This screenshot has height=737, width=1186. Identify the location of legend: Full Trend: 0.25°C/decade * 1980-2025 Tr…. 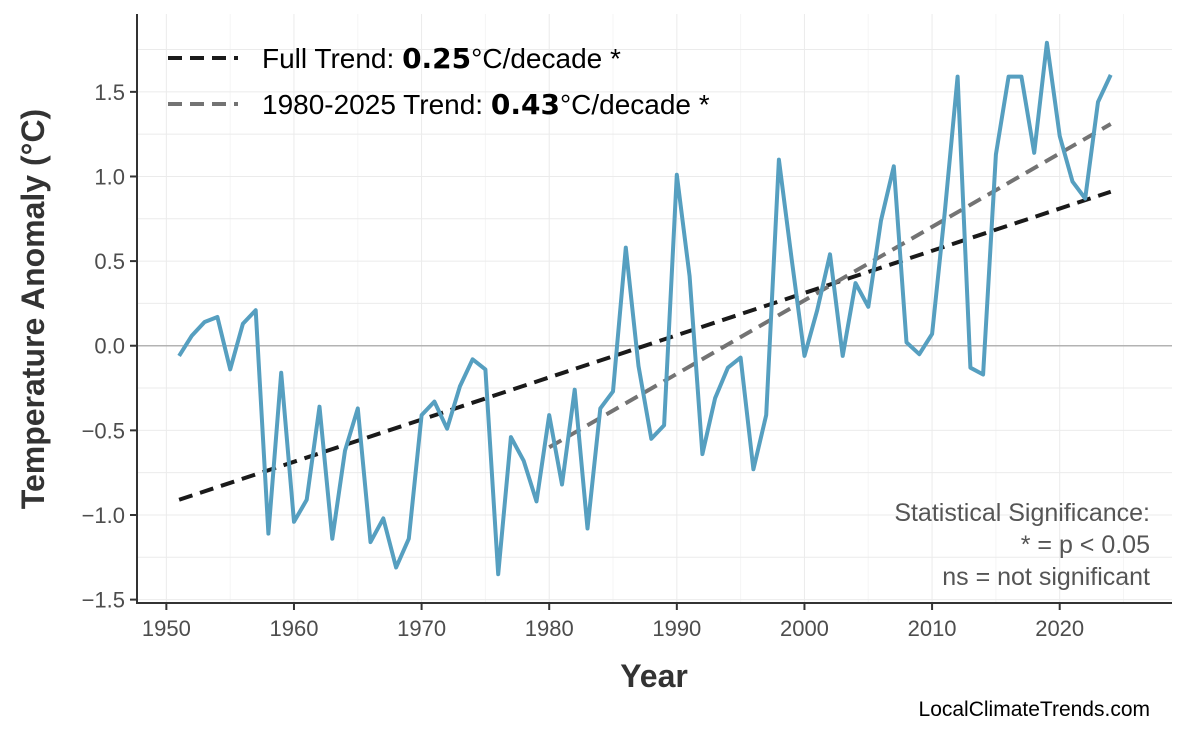
(439, 81).